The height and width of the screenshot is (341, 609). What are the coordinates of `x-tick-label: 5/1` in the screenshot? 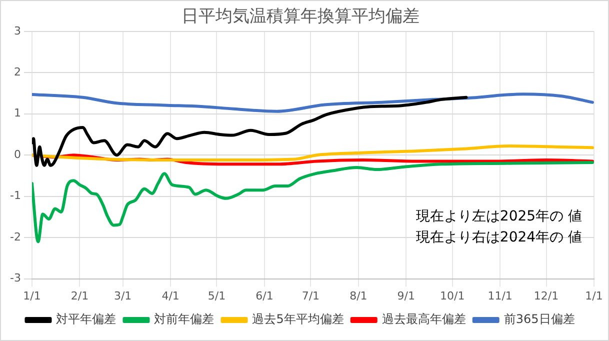 It's located at (217, 295).